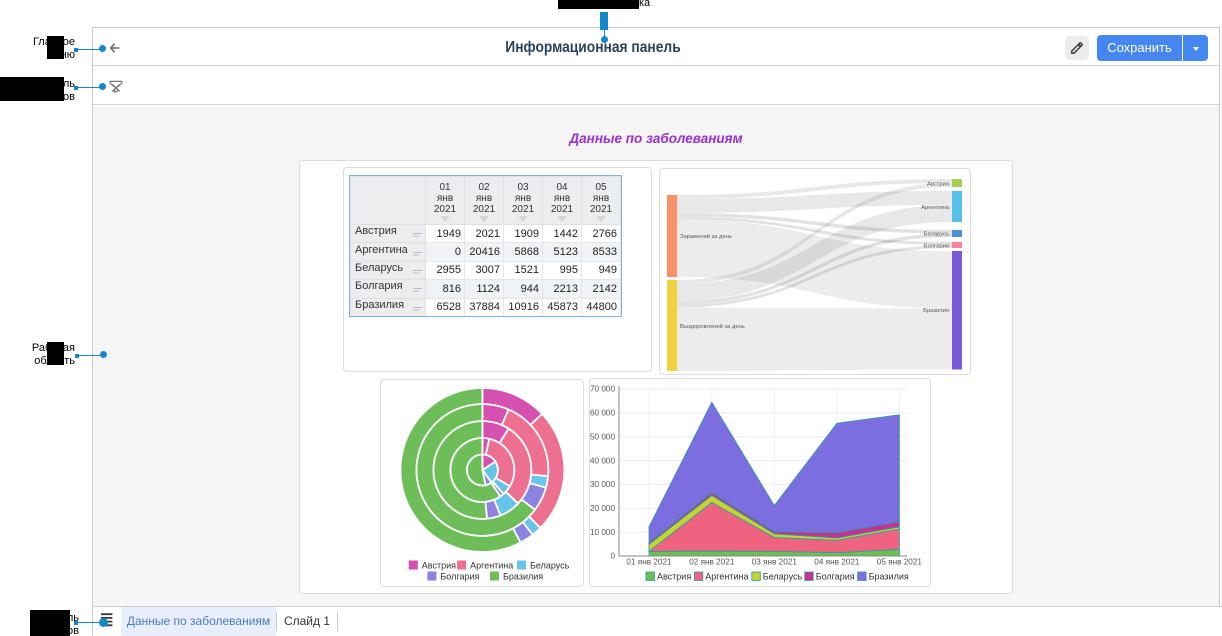 Image resolution: width=1222 pixels, height=636 pixels. I want to click on svg-text: 04 янв 2021, so click(837, 562).